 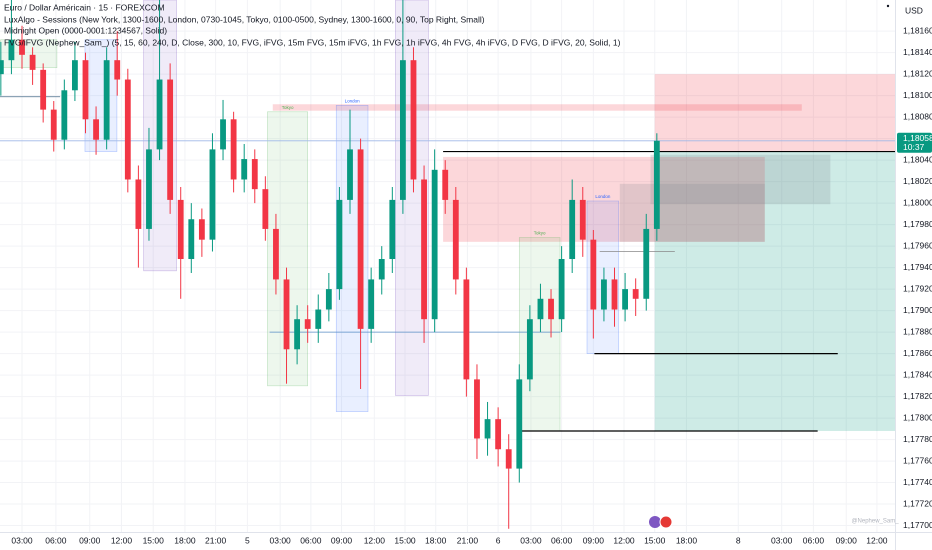 What do you see at coordinates (917, 138) in the screenshot?
I see `price-tag-label: 1,18058` at bounding box center [917, 138].